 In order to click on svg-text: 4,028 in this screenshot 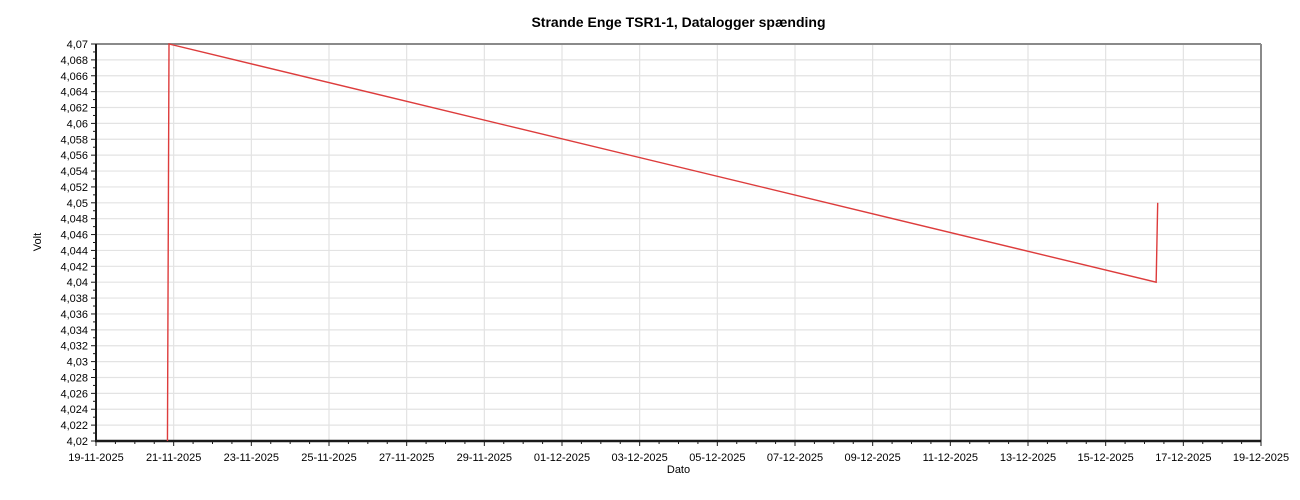, I will do `click(74, 378)`.